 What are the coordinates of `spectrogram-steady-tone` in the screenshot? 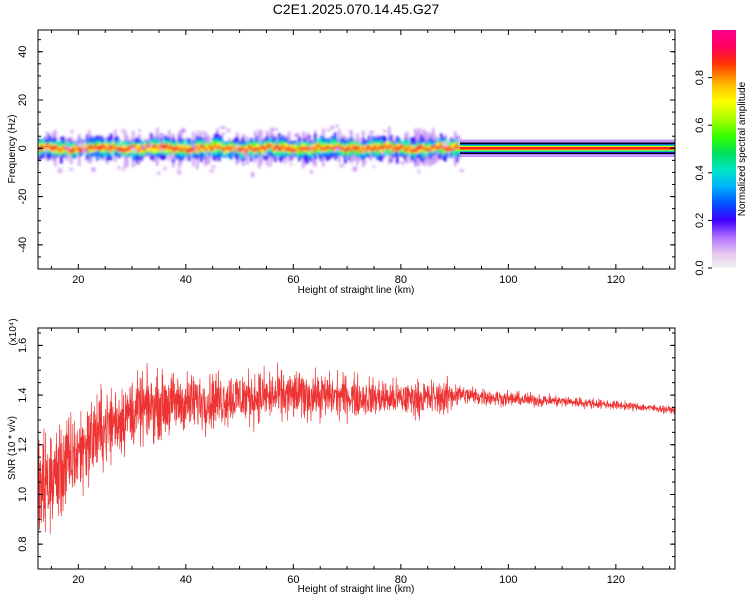 It's located at (567, 148).